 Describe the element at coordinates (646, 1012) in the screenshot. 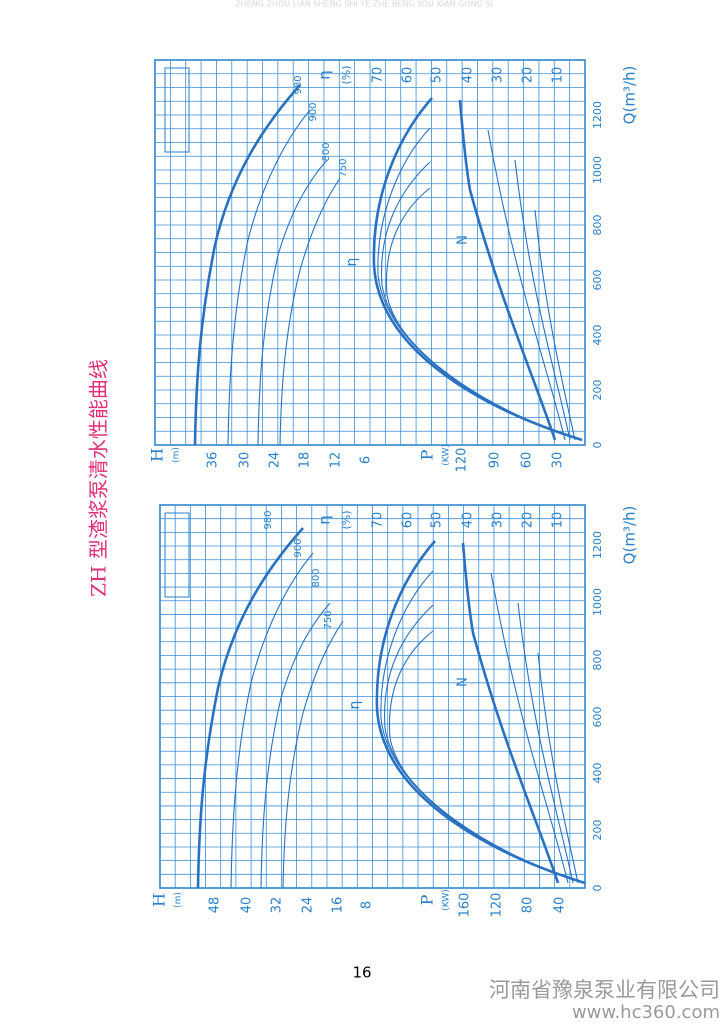

I see `watermark-url: www.hc360.com` at that location.